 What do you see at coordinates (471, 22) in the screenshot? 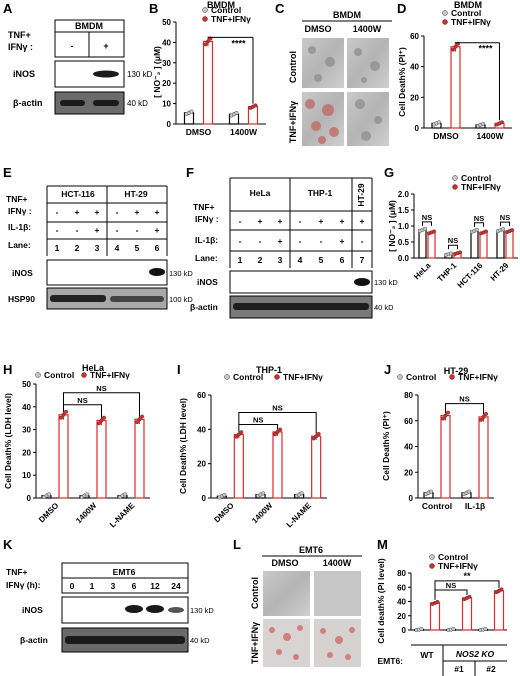
I see `d-legend-label: TNF+IFNγ` at bounding box center [471, 22].